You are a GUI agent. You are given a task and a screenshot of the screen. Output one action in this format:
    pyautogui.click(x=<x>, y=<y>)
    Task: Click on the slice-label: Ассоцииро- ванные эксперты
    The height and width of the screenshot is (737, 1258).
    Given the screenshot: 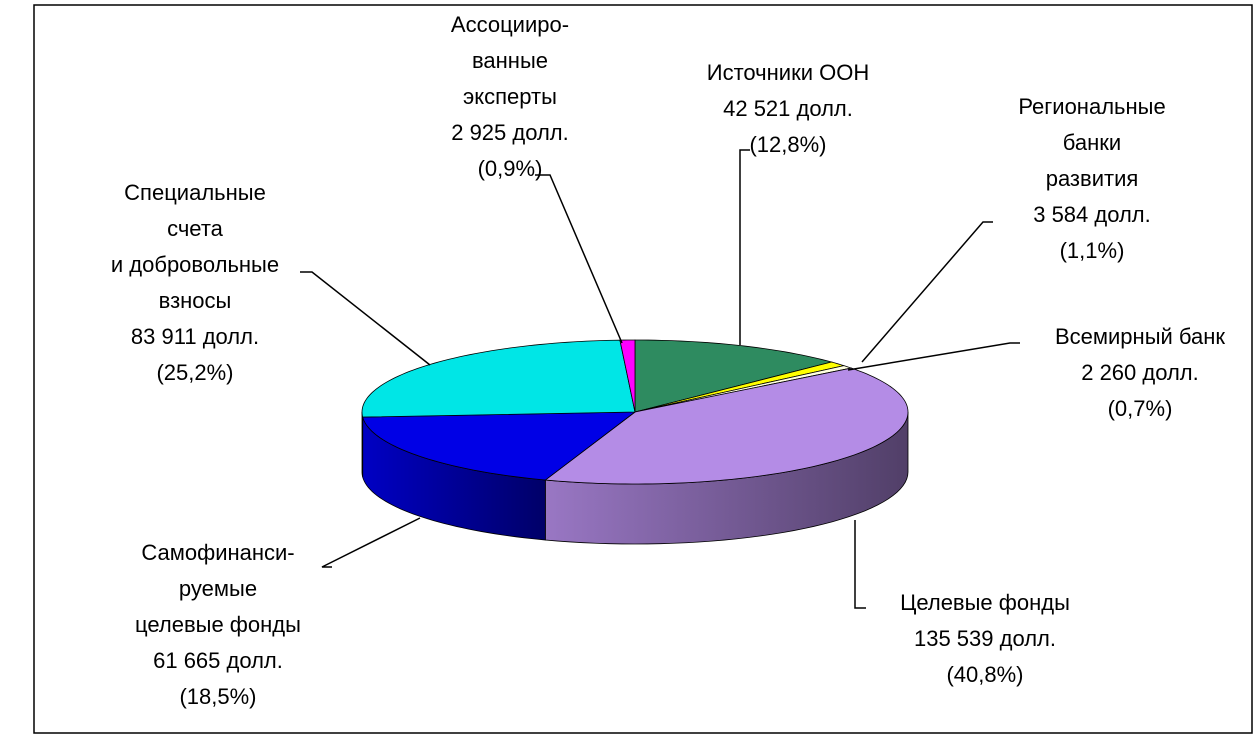 What is the action you would take?
    pyautogui.click(x=510, y=60)
    